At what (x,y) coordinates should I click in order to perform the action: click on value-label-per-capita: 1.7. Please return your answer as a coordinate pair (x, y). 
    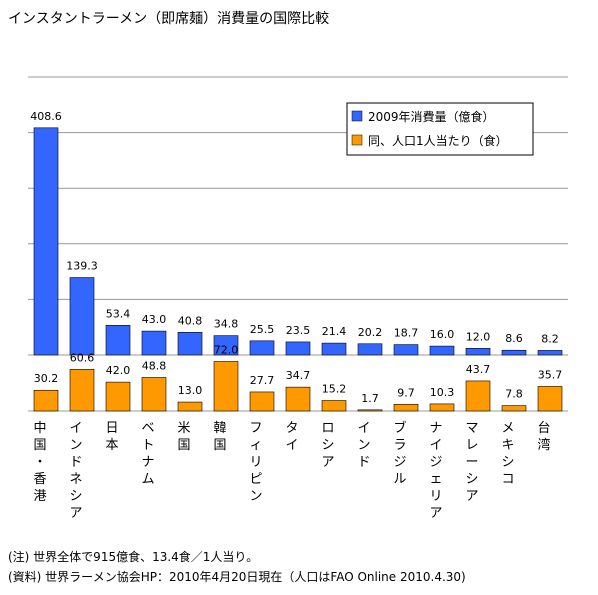
    Looking at the image, I should click on (370, 398).